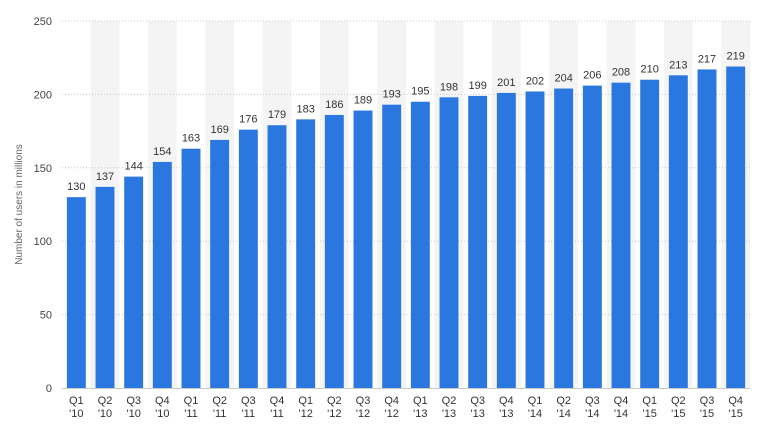 The width and height of the screenshot is (773, 436). Describe the element at coordinates (76, 187) in the screenshot. I see `data-label: 130` at that location.